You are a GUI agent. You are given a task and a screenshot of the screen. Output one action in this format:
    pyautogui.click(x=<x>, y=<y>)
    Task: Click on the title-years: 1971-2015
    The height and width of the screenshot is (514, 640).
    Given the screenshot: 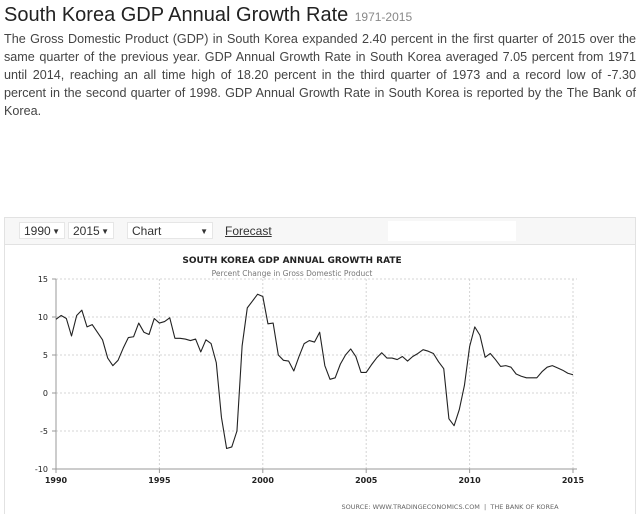 What is the action you would take?
    pyautogui.click(x=383, y=17)
    